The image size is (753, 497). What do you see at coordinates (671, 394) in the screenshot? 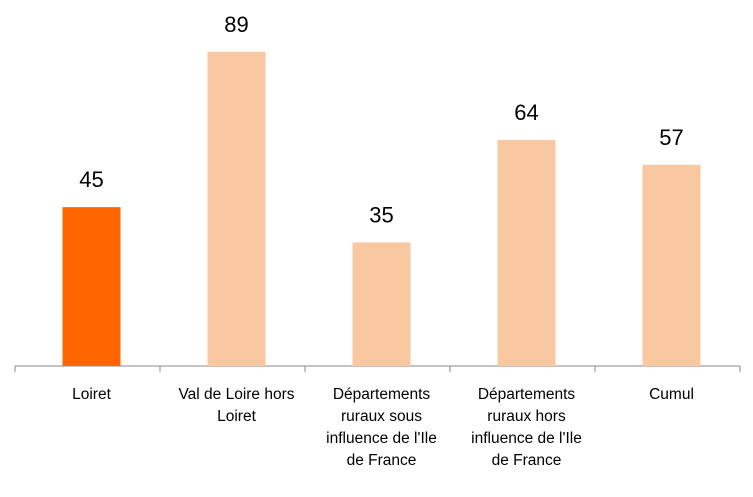
I see `x-tick-label: Cumul` at bounding box center [671, 394].